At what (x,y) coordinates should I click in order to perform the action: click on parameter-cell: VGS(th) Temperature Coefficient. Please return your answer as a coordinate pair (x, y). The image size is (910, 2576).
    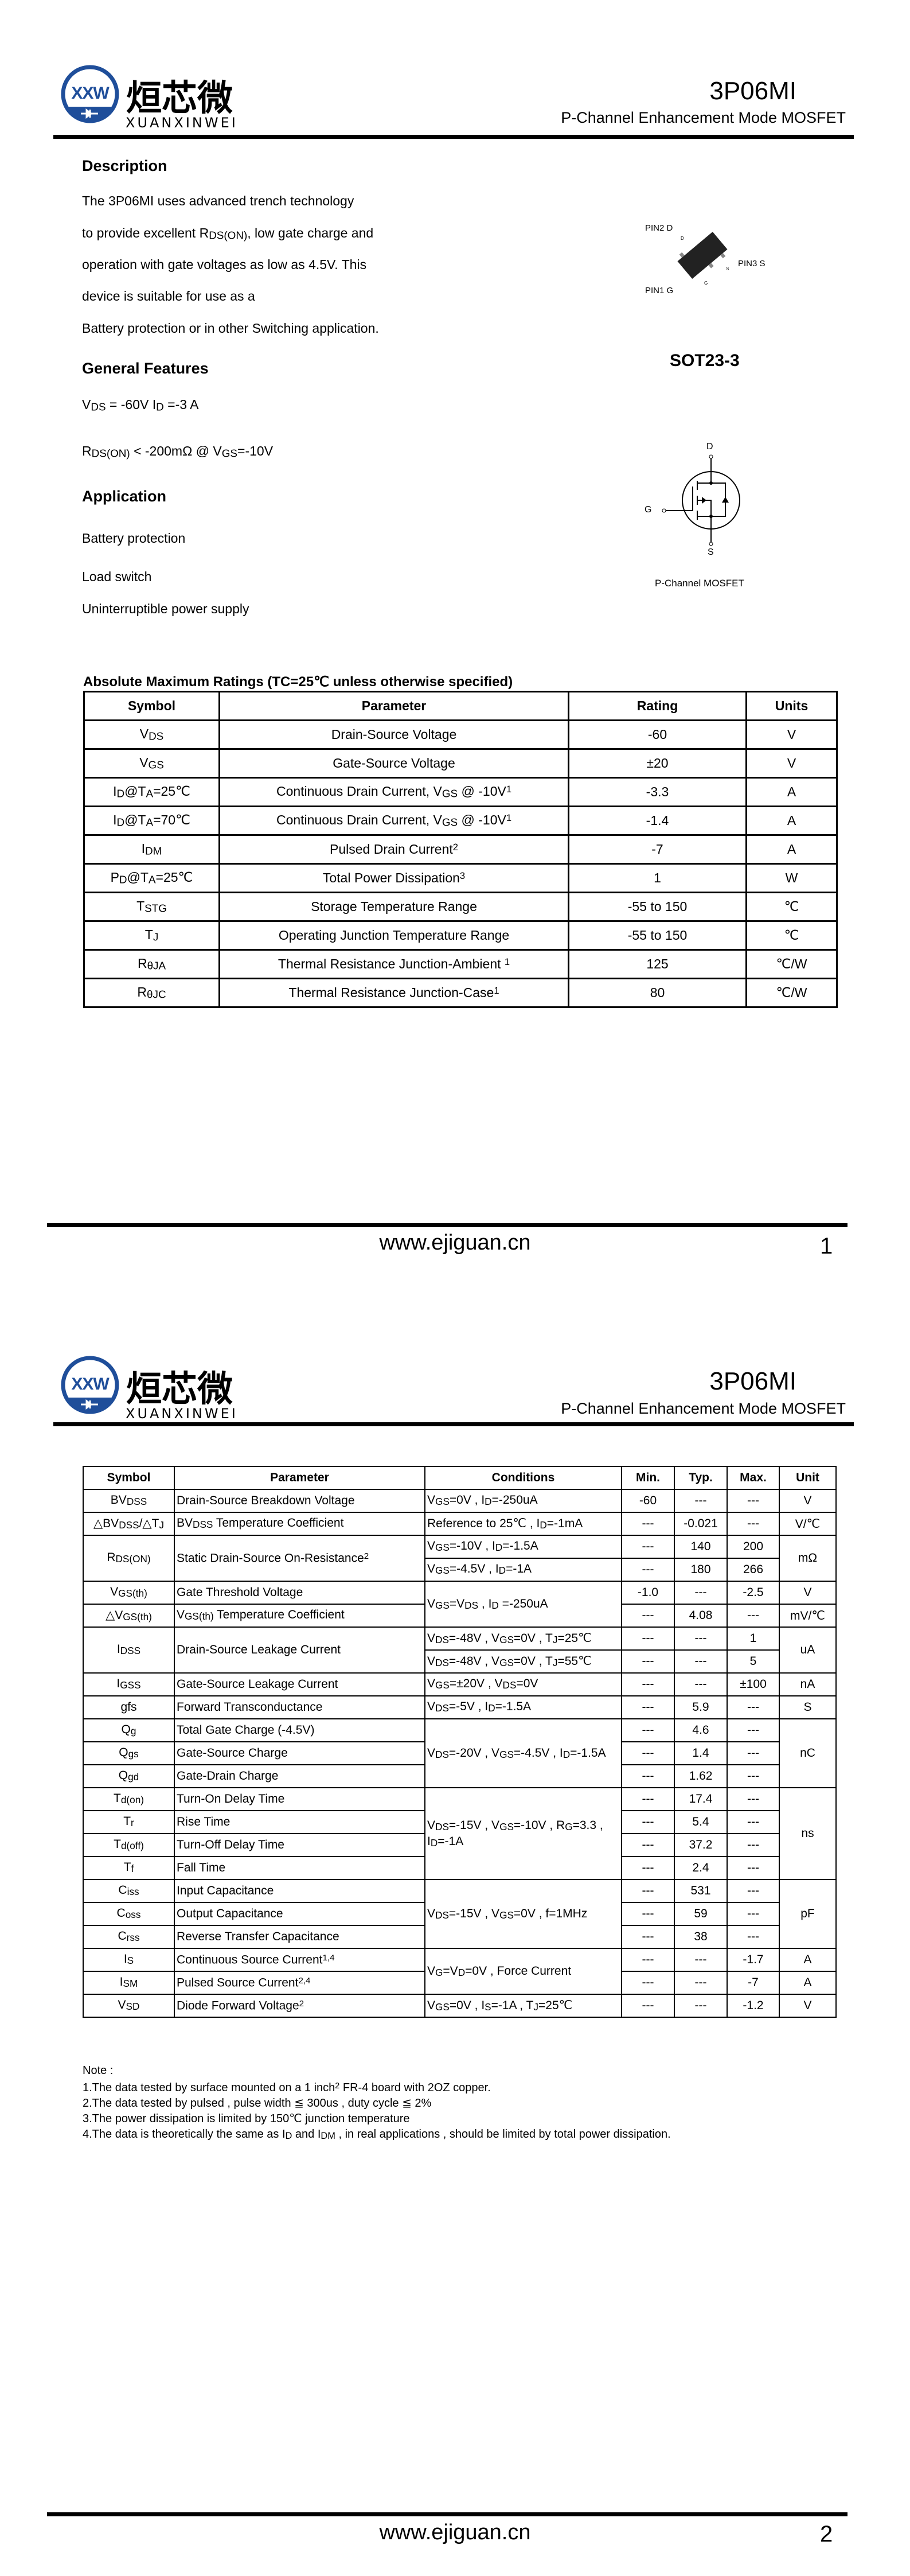
    Looking at the image, I should click on (299, 1616).